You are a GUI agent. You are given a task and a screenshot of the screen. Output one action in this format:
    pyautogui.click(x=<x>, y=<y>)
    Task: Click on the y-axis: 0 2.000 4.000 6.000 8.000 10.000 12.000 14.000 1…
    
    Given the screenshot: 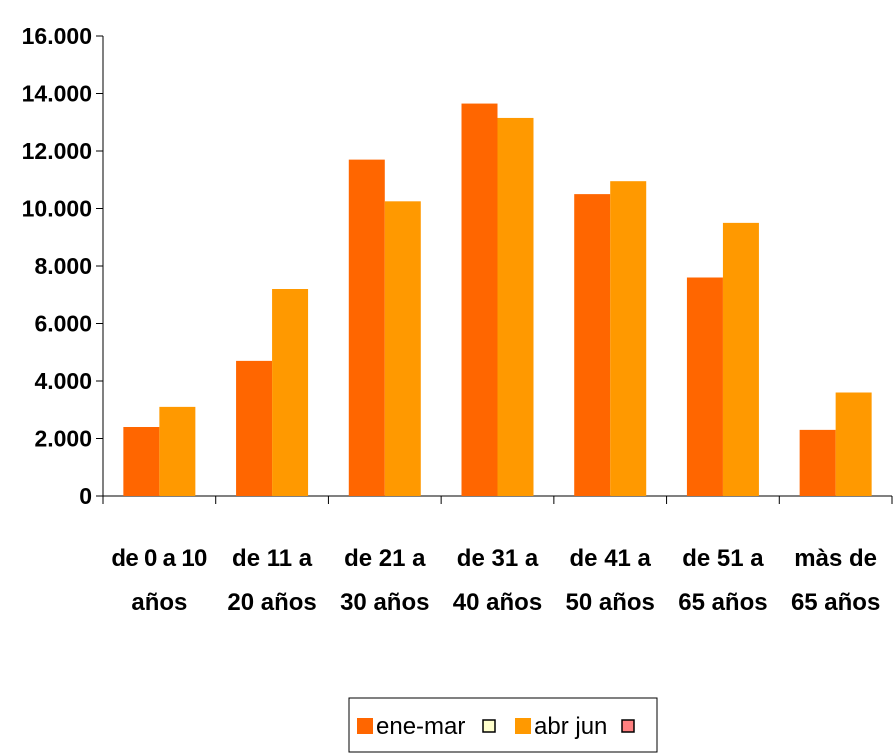 What is the action you would take?
    pyautogui.click(x=63, y=266)
    